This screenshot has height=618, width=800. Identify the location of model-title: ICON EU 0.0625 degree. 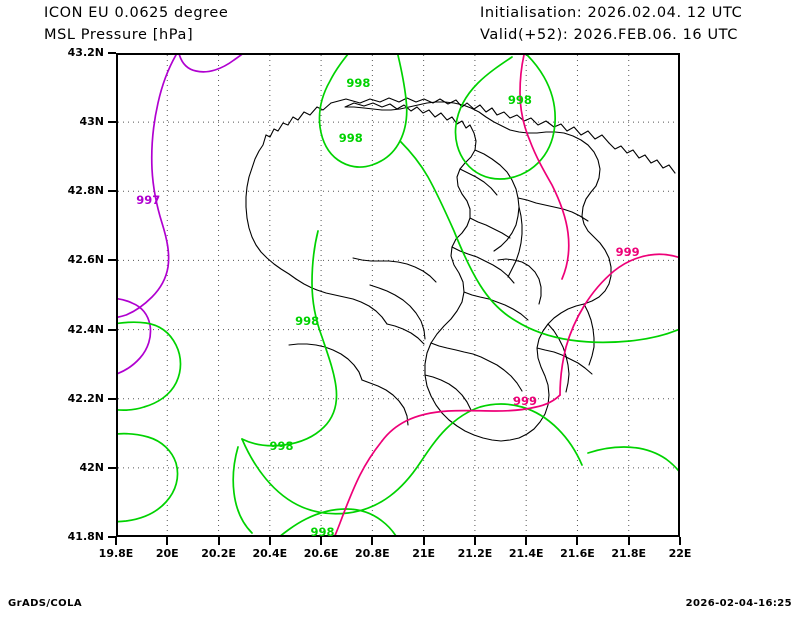
(136, 13).